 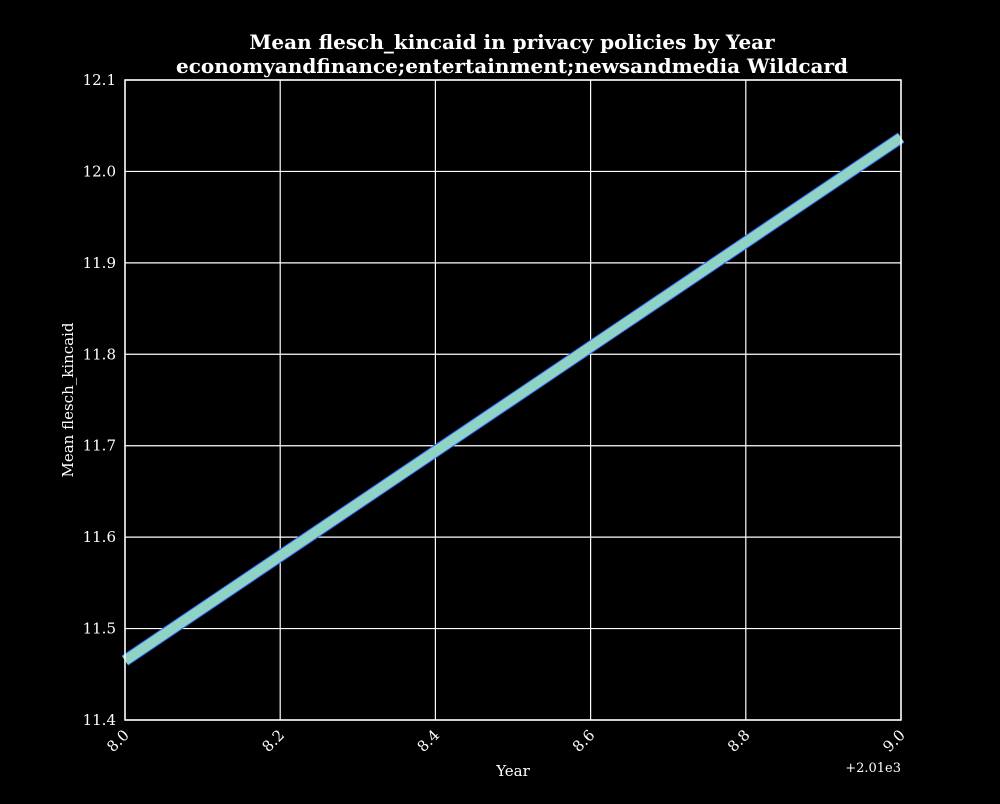 I want to click on y-tick-label: 12.0, so click(x=99, y=171).